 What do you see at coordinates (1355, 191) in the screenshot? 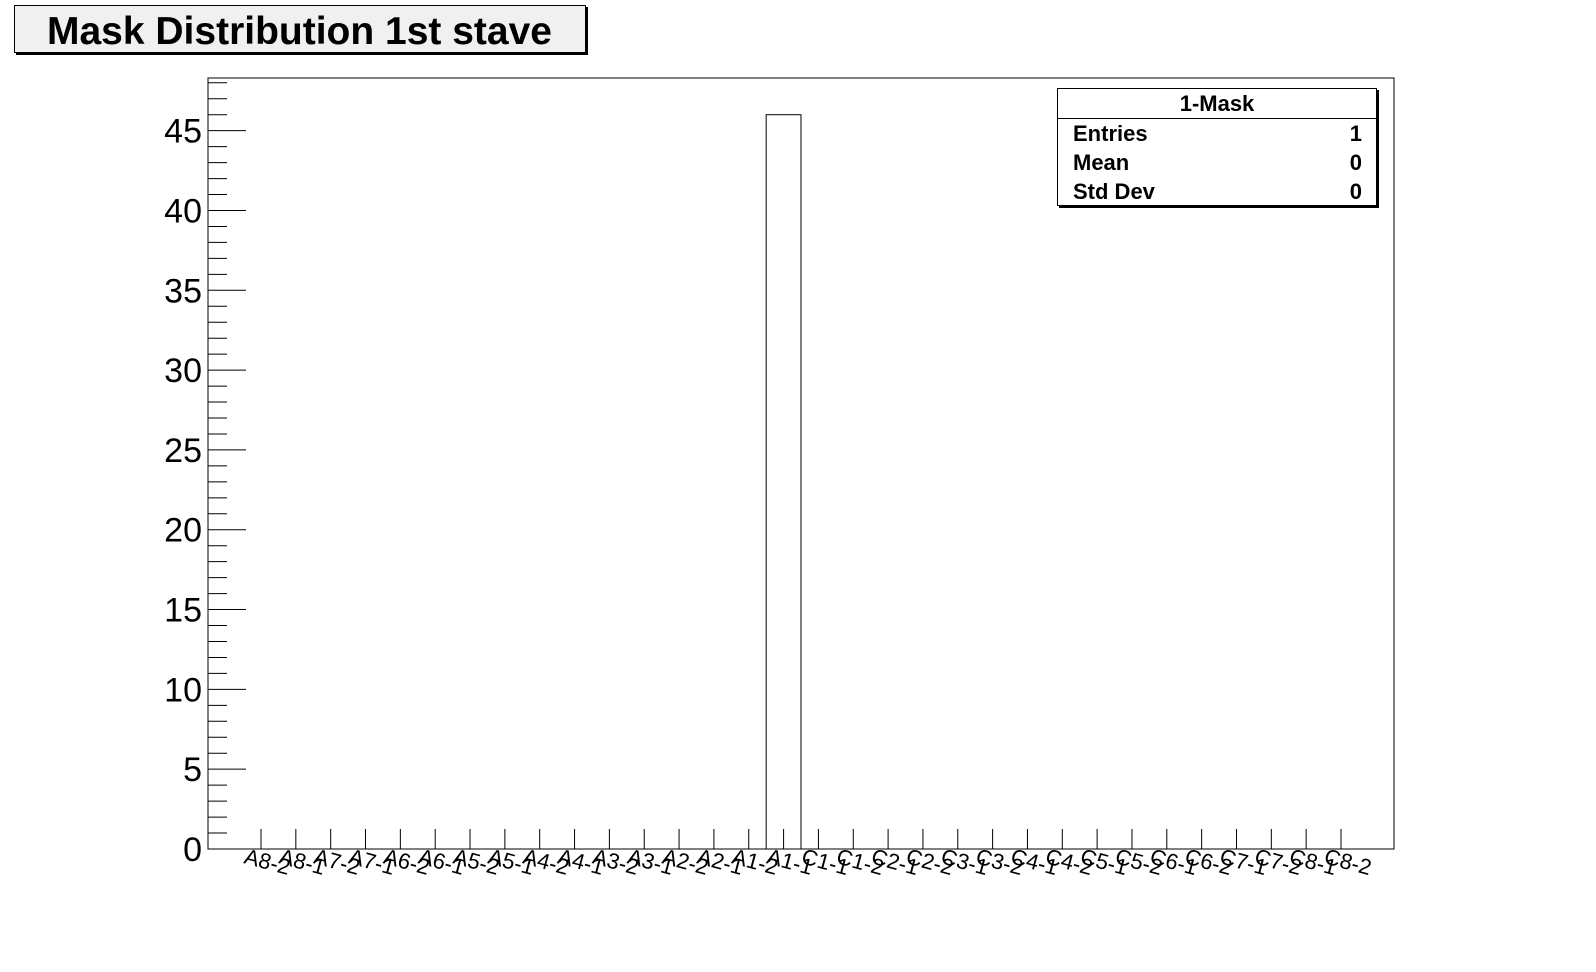
I see `stats-stddev-value: 0` at bounding box center [1355, 191].